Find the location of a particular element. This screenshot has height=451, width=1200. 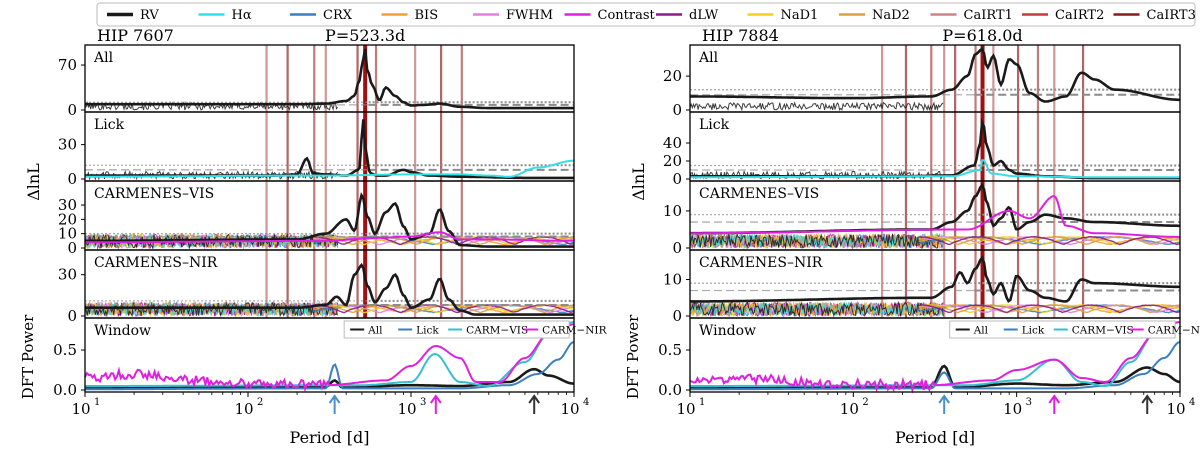

y-axis-label-window: DFT Power is located at coordinates (633, 356).